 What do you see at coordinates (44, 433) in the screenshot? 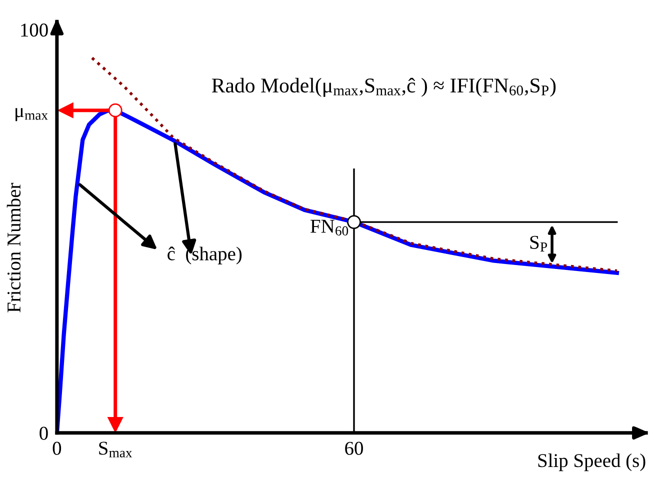
I see `y-tick-label: 0` at bounding box center [44, 433].